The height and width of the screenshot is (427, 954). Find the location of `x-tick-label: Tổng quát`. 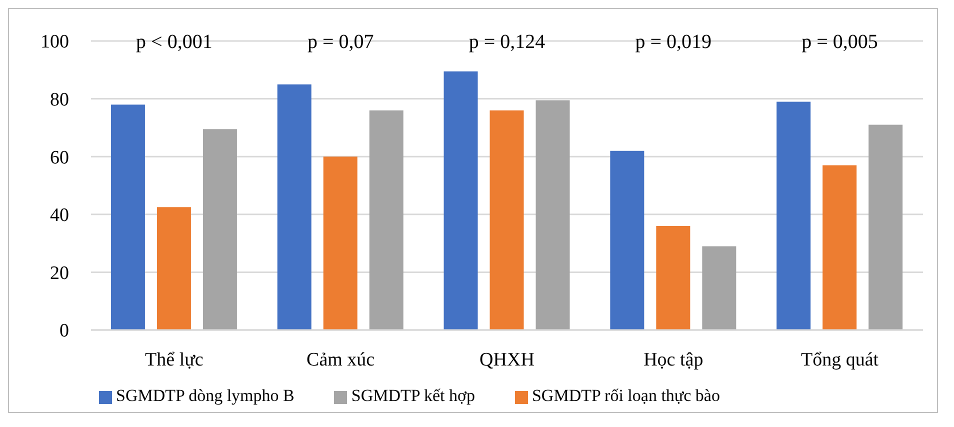

x-tick-label: Tổng quát is located at coordinates (840, 359).